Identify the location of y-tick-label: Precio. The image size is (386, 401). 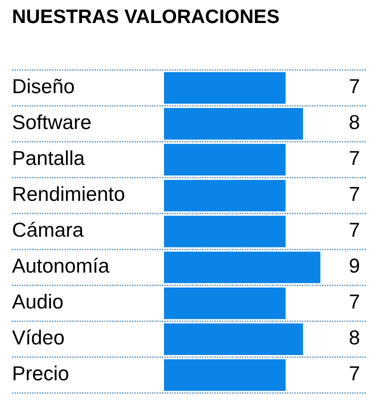
(41, 373).